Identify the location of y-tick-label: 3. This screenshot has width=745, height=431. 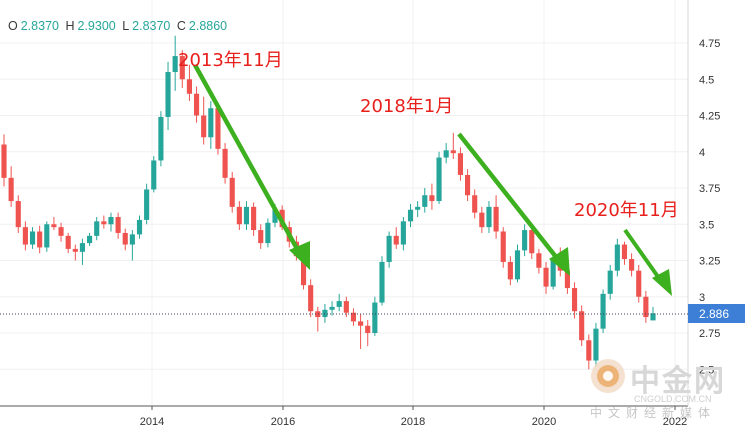
(702, 298).